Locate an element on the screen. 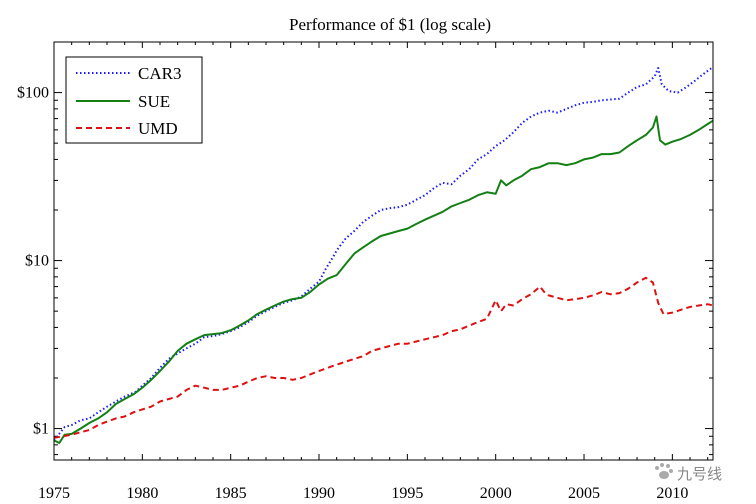 This screenshot has width=756, height=504. watermark-text: 九号线 is located at coordinates (699, 474).